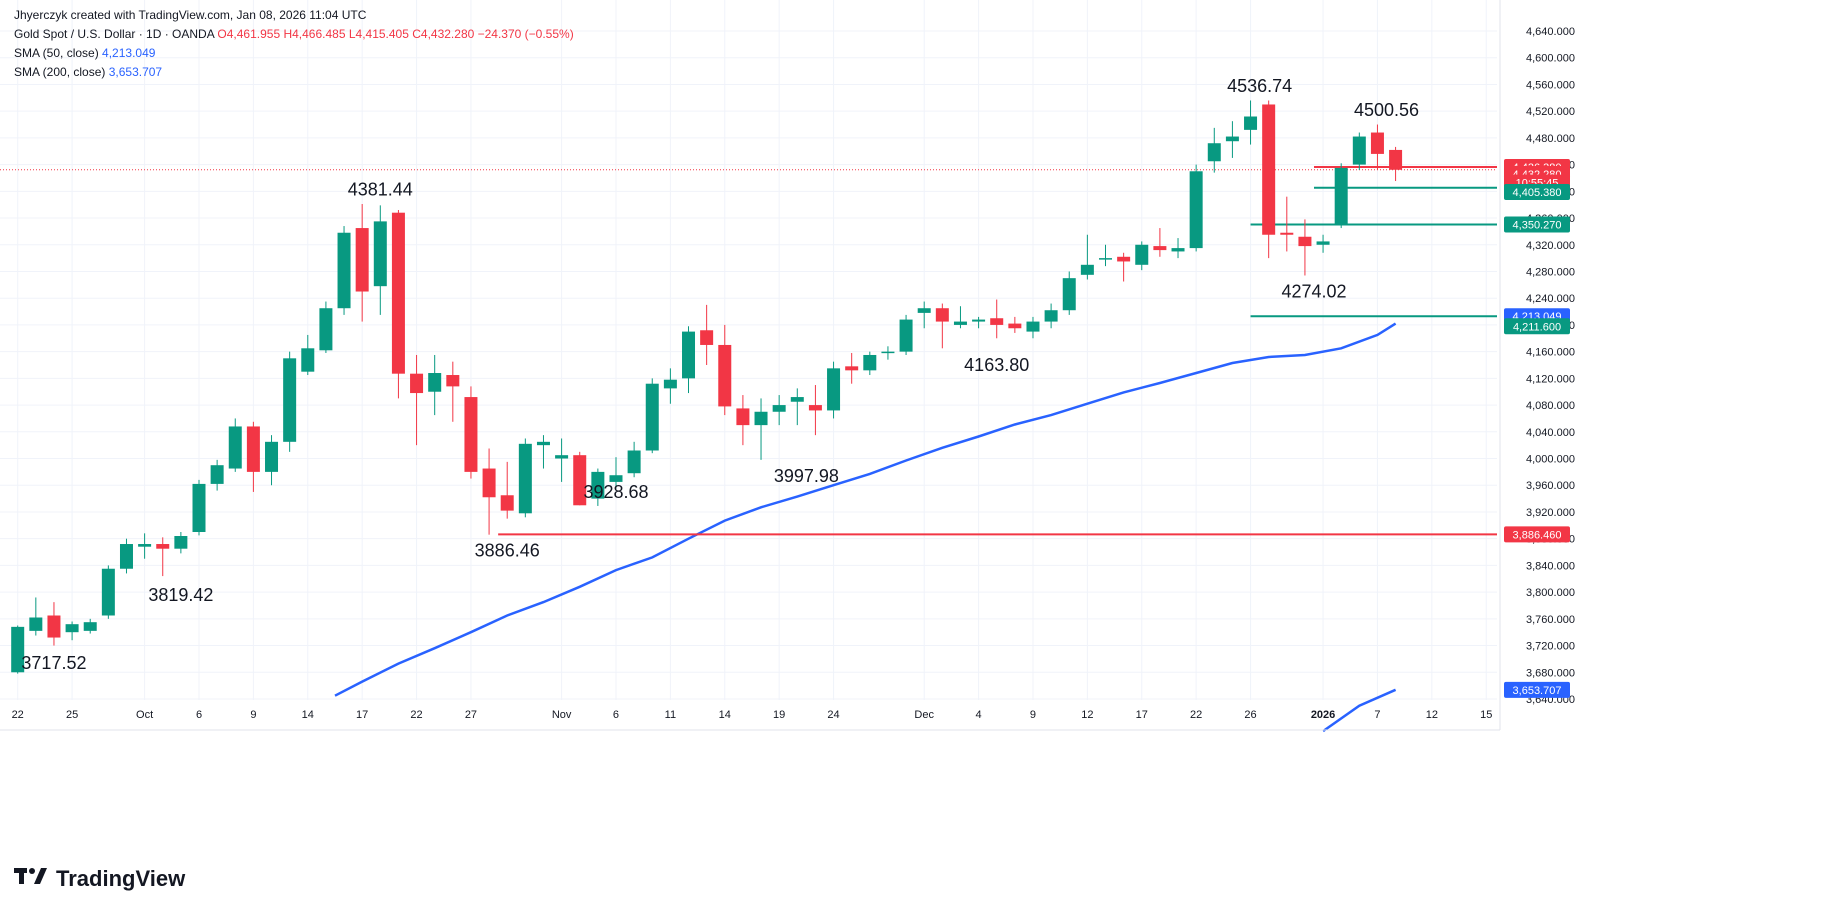 Image resolution: width=1835 pixels, height=909 pixels. What do you see at coordinates (1550, 406) in the screenshot?
I see `y-tick-label: 4,080.000` at bounding box center [1550, 406].